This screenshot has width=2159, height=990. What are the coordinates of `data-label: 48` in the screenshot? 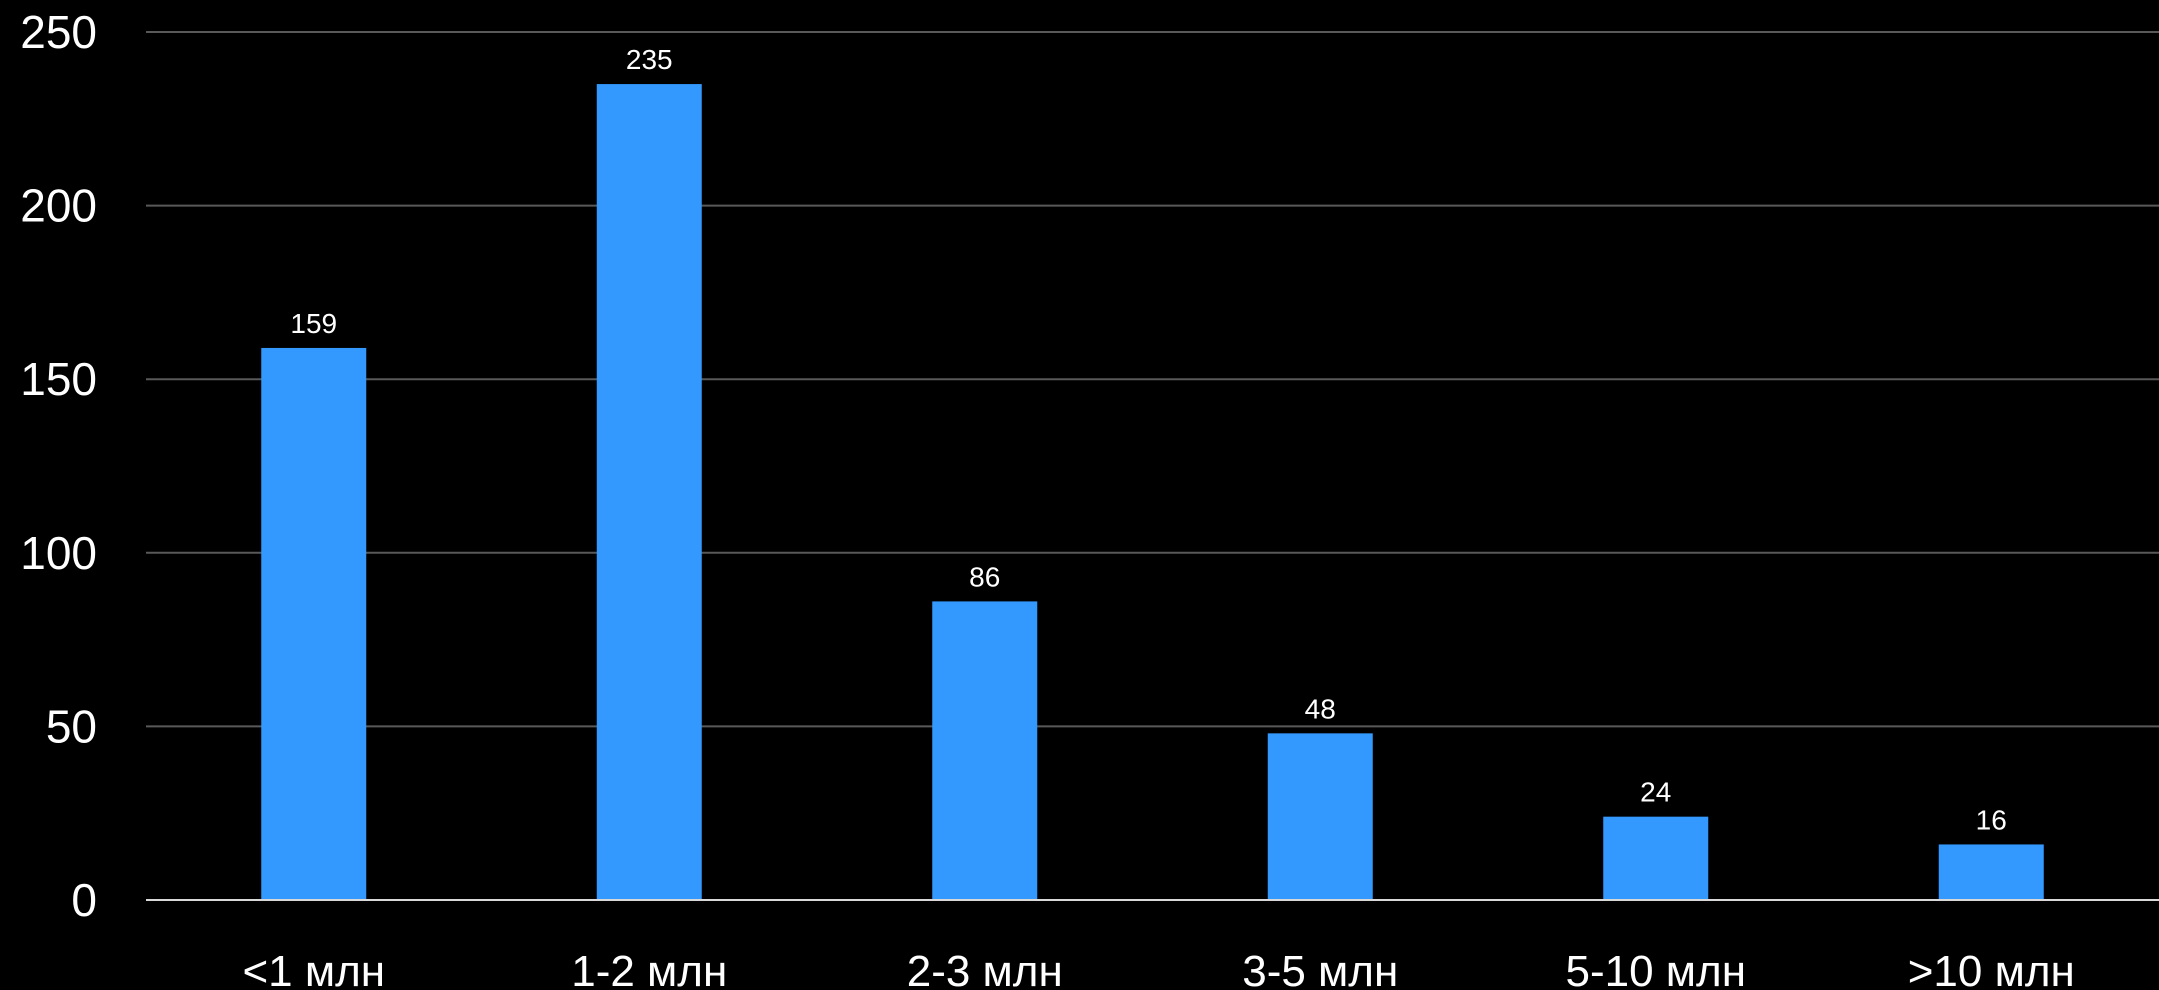 It's located at (1320, 708).